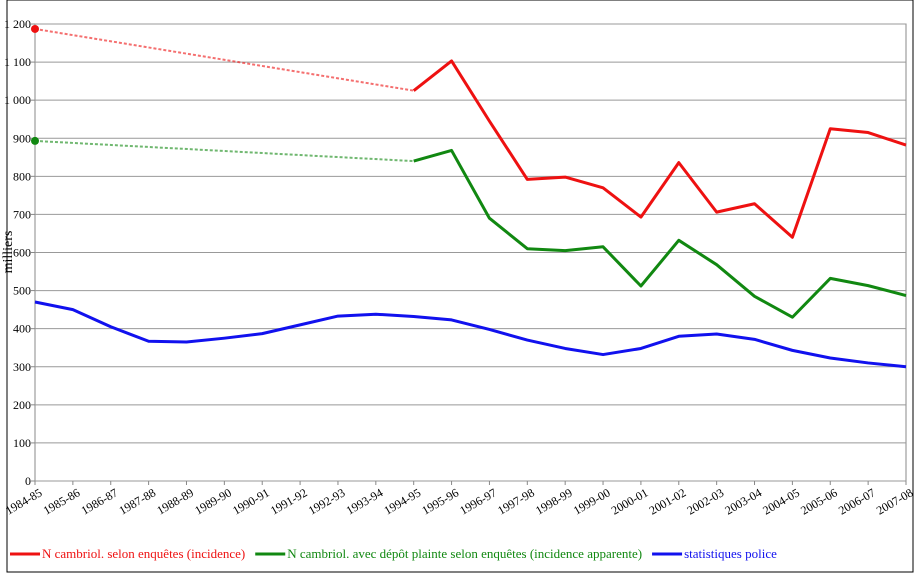 The width and height of the screenshot is (920, 578). What do you see at coordinates (22, 138) in the screenshot?
I see `y-tick-label: 900` at bounding box center [22, 138].